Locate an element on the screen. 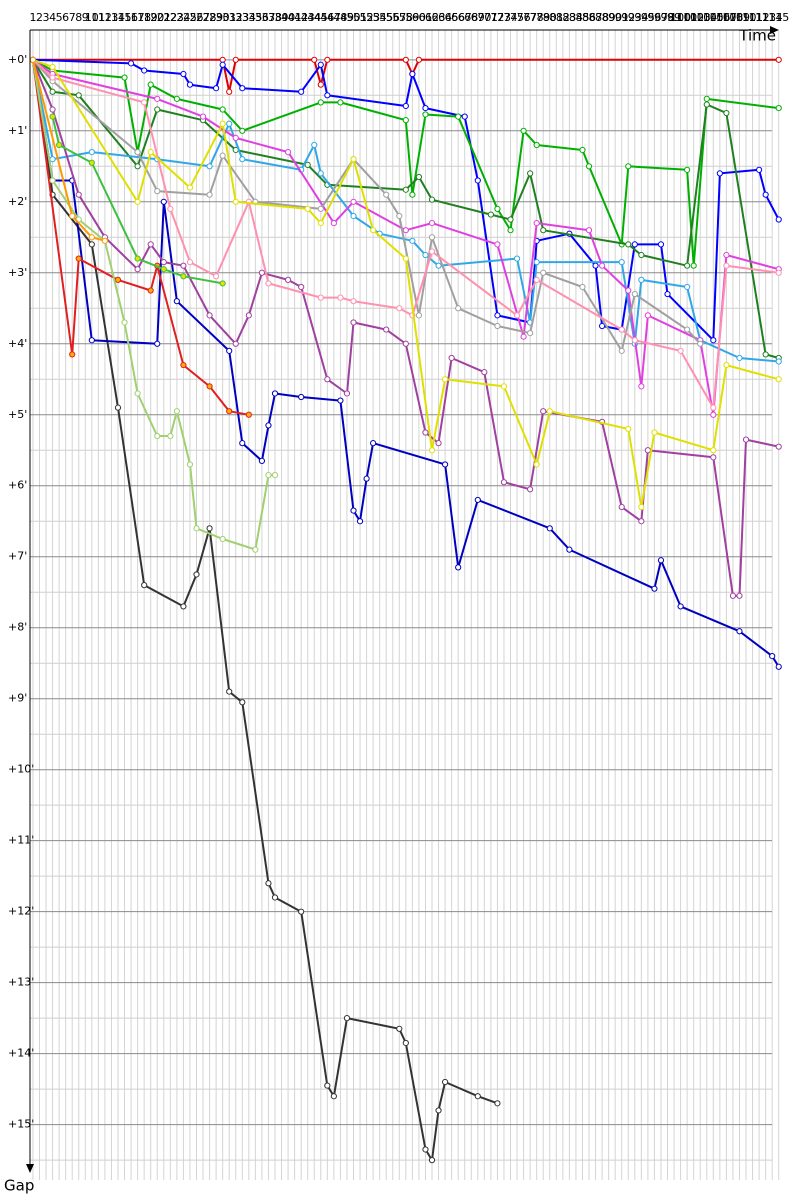 This screenshot has width=800, height=1200. x-tick-label: 39 is located at coordinates (282, 17).